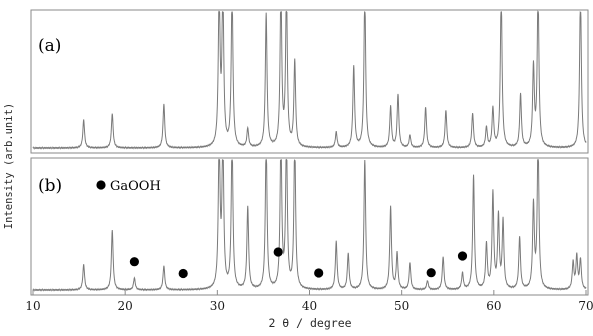  I want to click on panel-a-label: (a), so click(49, 46).